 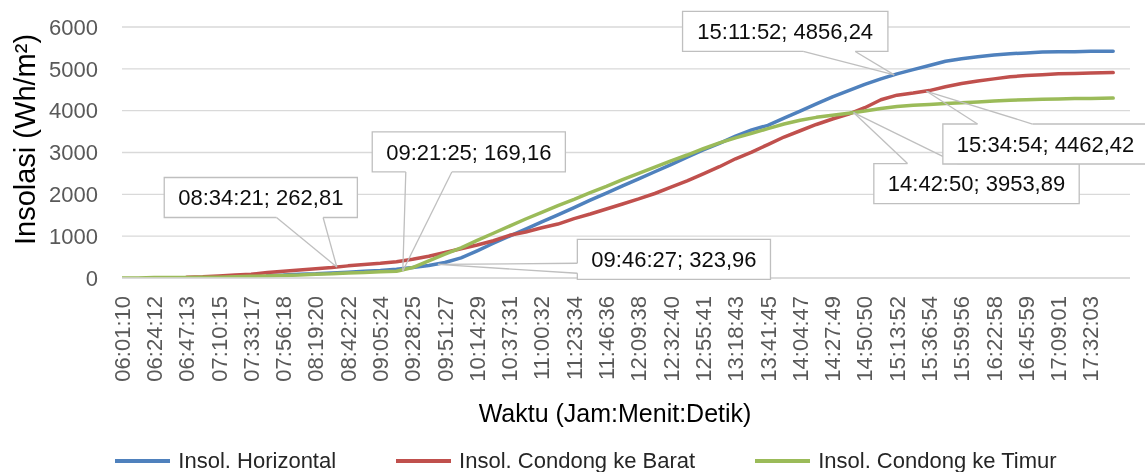 I want to click on legend-label: Insol. Horizontal, so click(x=257, y=460).